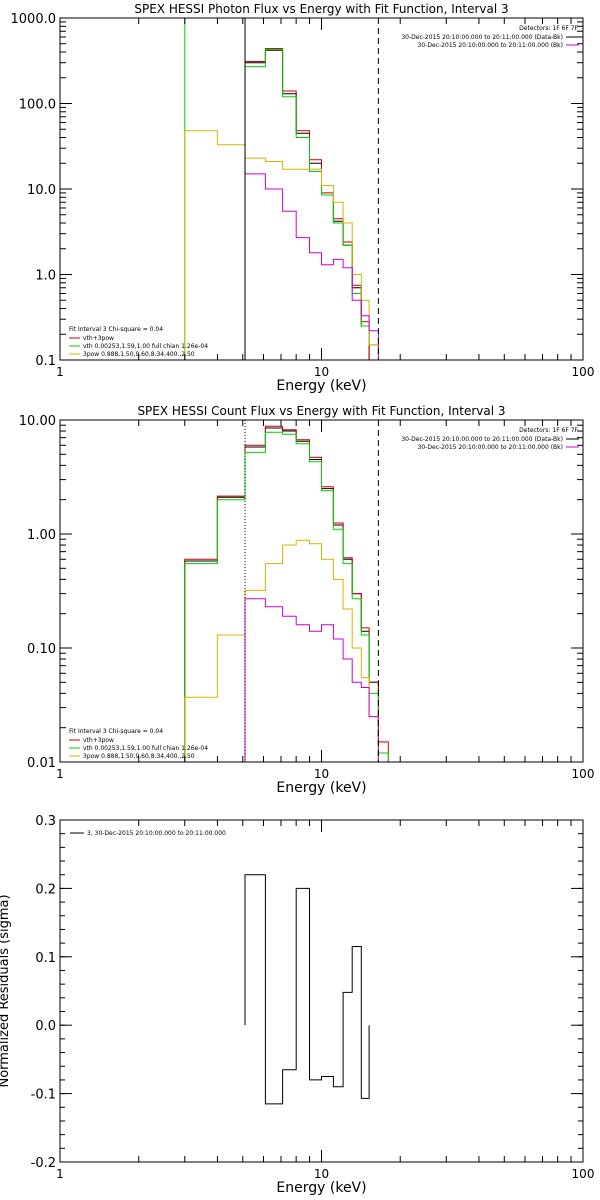 The image size is (600, 1200). Describe the element at coordinates (41, 763) in the screenshot. I see `y-tick-label: 0.01` at that location.